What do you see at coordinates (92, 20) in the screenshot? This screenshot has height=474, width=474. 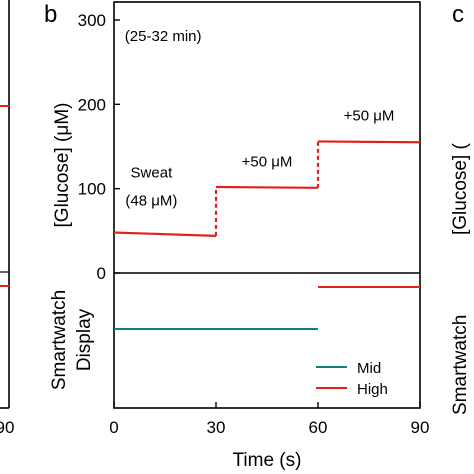 I see `glucose-ytick-label: 300` at bounding box center [92, 20].